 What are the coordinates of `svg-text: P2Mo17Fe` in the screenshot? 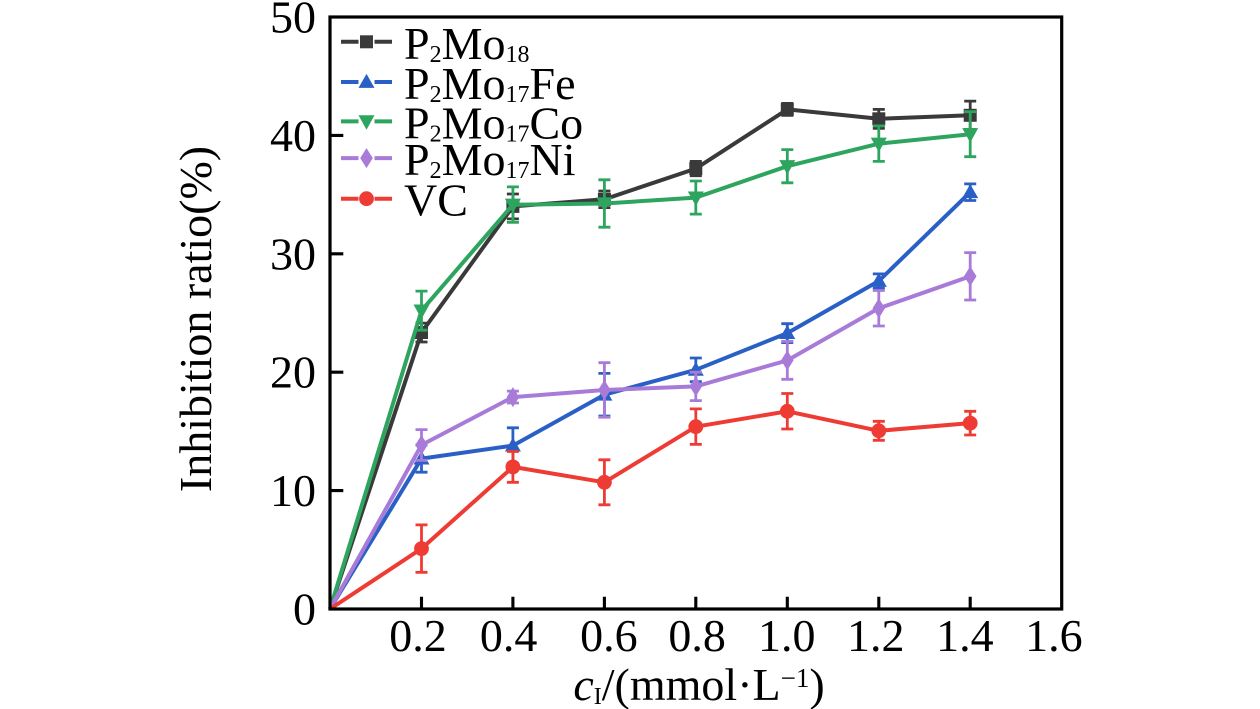 It's located at (490, 83).